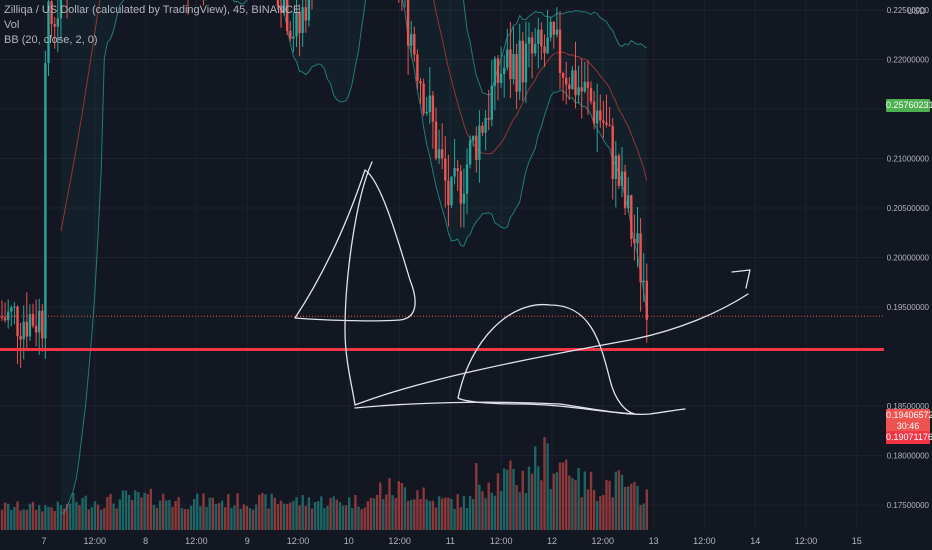 The height and width of the screenshot is (550, 932). What do you see at coordinates (916, 11) in the screenshot?
I see `currency-label: USD` at bounding box center [916, 11].